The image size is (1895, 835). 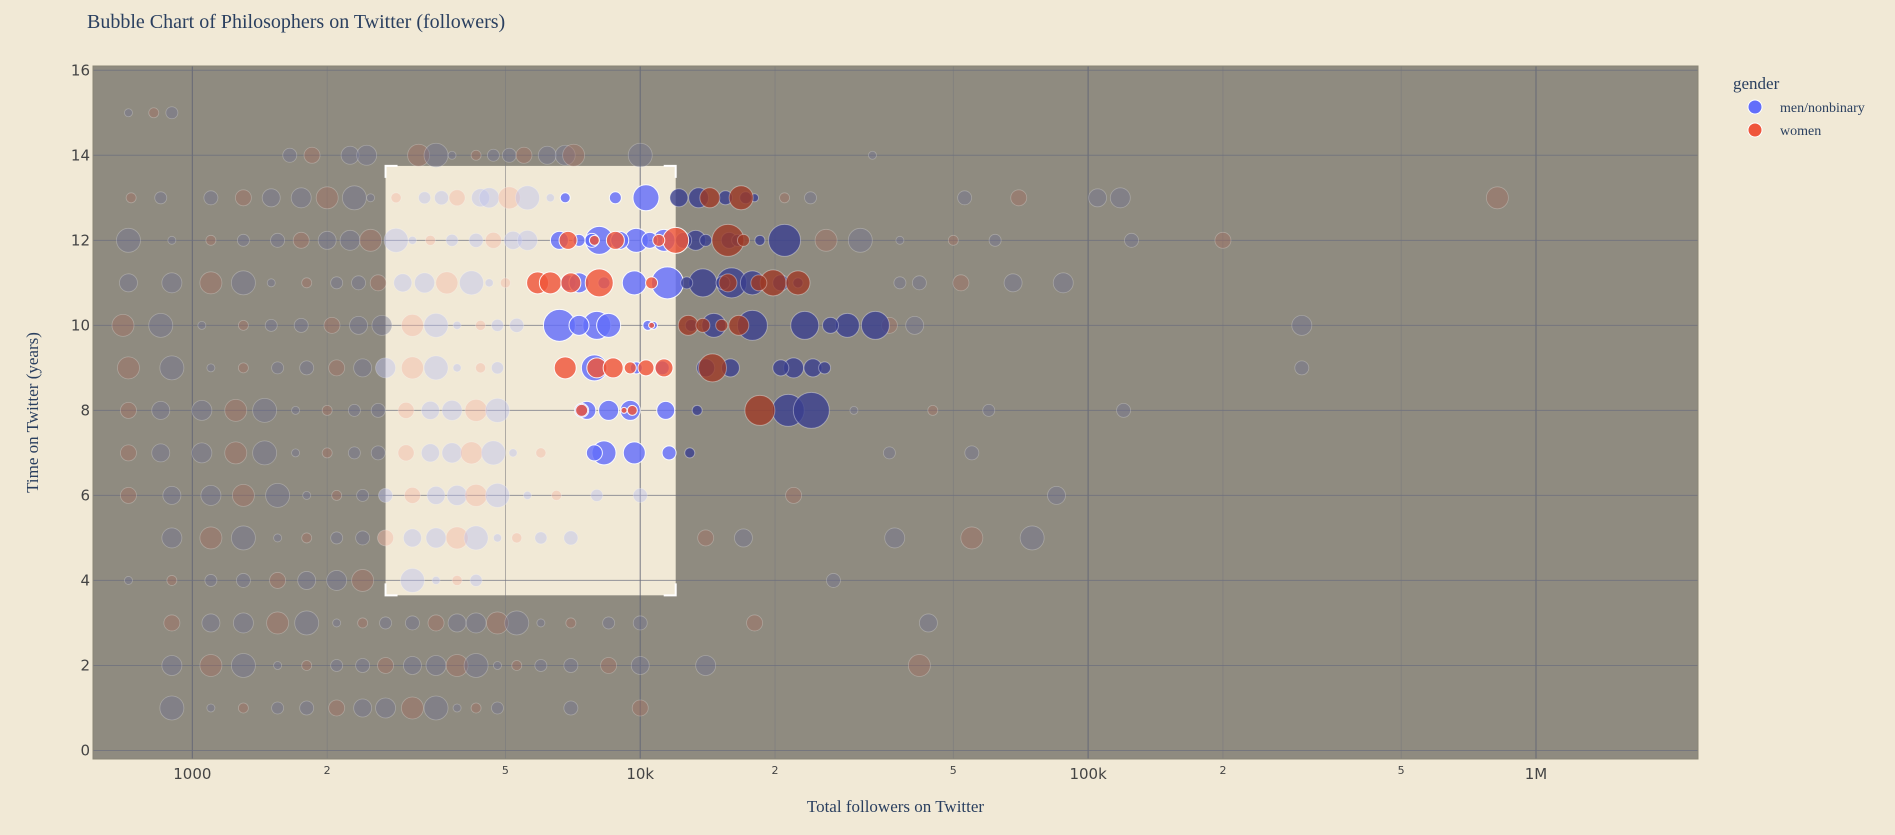 I want to click on selection-brackets, so click(x=530, y=380).